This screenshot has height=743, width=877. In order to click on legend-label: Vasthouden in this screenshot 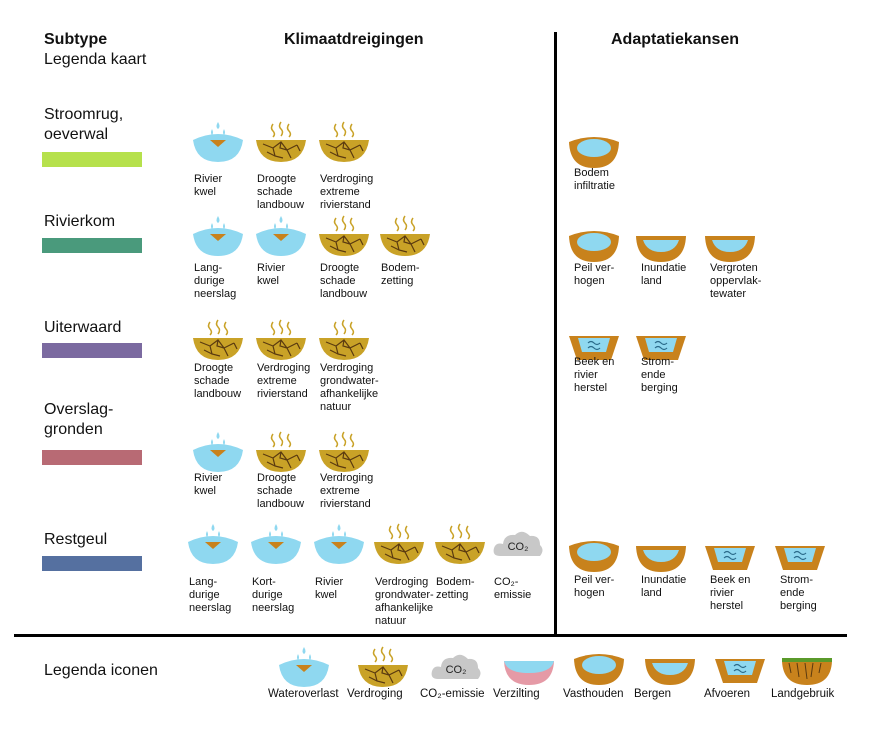, I will do `click(593, 694)`.